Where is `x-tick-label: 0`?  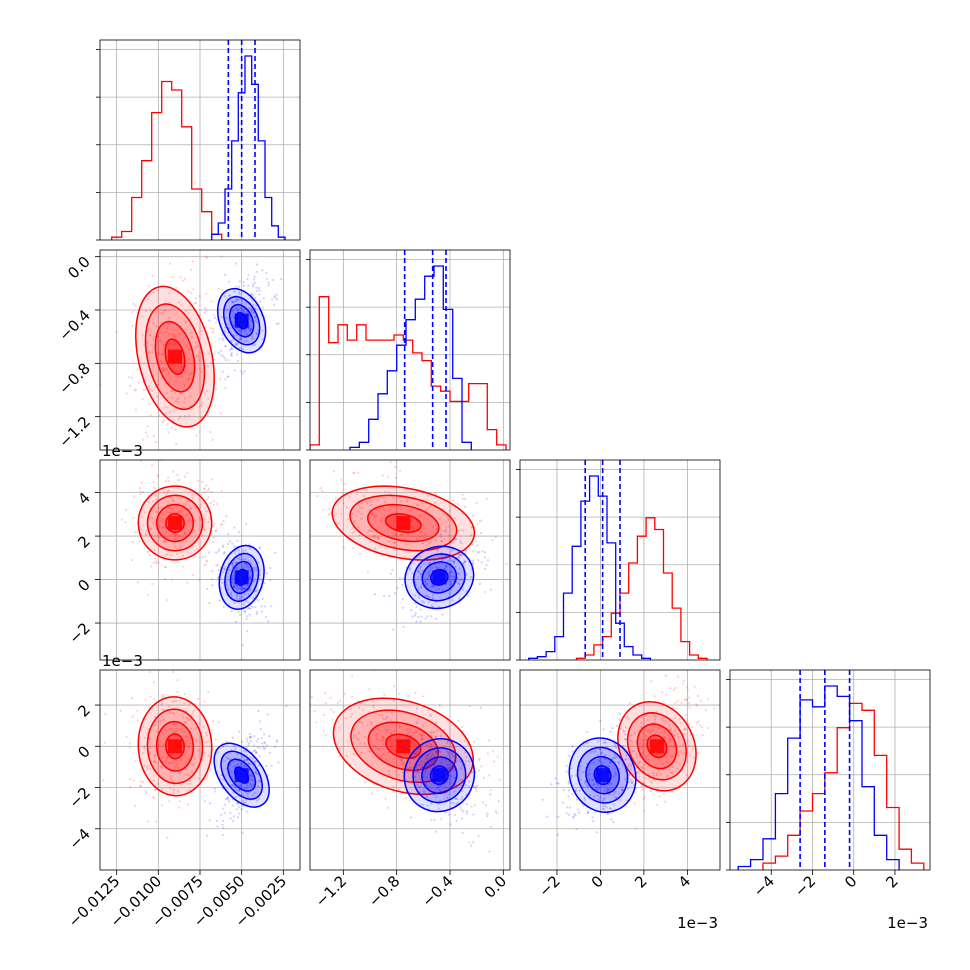 x-tick-label: 0 is located at coordinates (597, 881).